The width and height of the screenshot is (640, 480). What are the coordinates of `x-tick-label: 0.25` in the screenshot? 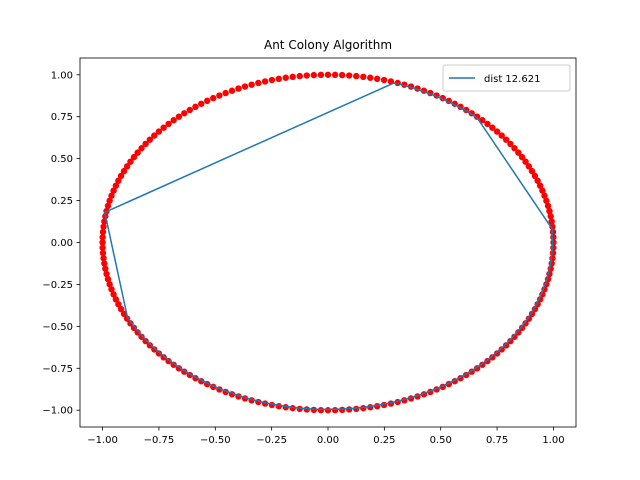 It's located at (384, 440).